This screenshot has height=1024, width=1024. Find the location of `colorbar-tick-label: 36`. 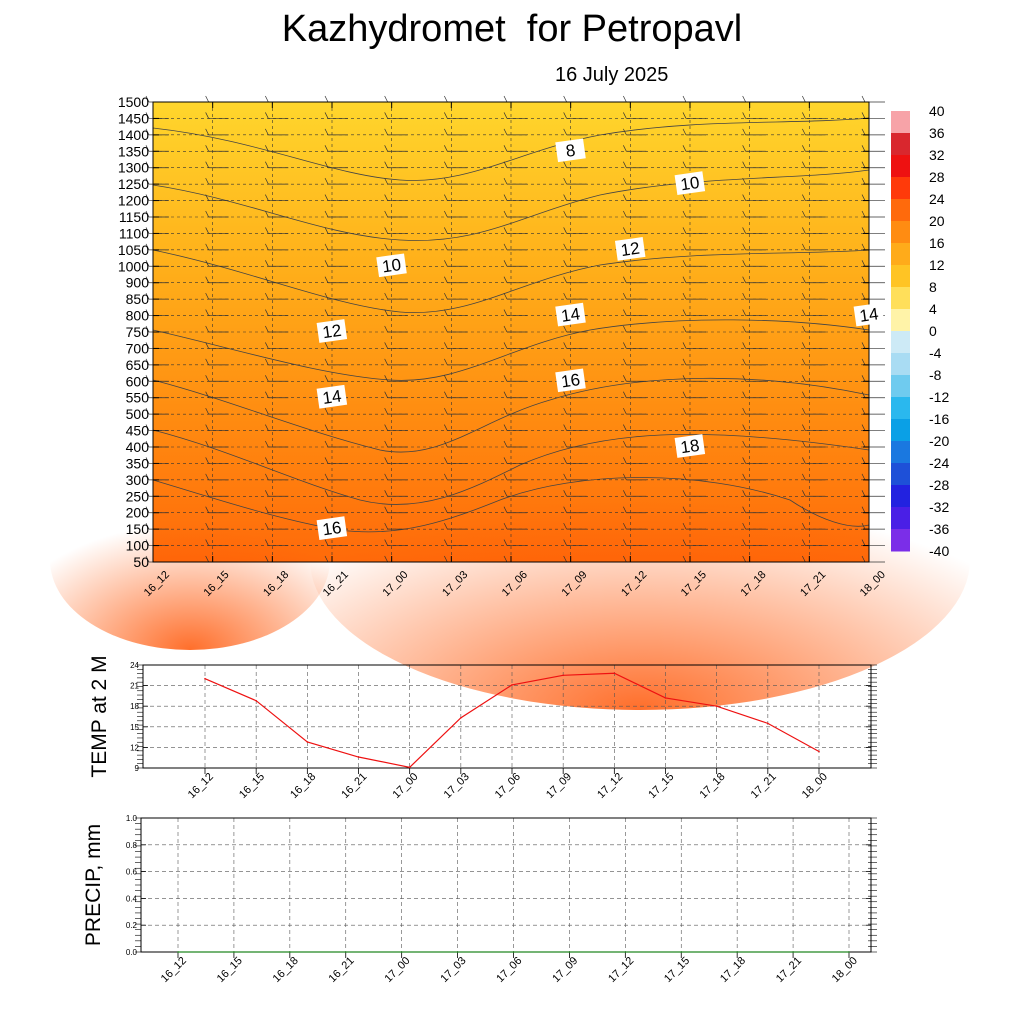

colorbar-tick-label: 36 is located at coordinates (937, 133).